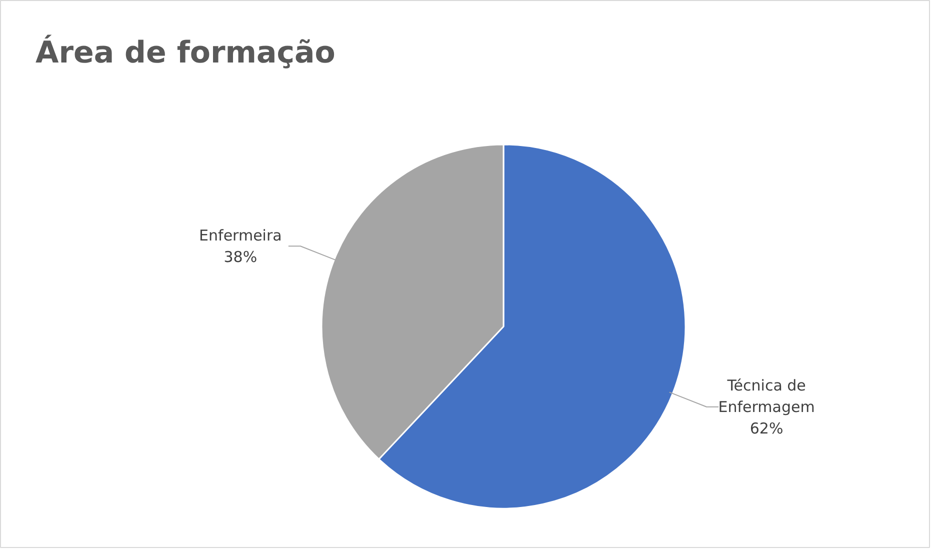 The image size is (932, 551). Describe the element at coordinates (186, 52) in the screenshot. I see `chart-title: Área de formação` at that location.